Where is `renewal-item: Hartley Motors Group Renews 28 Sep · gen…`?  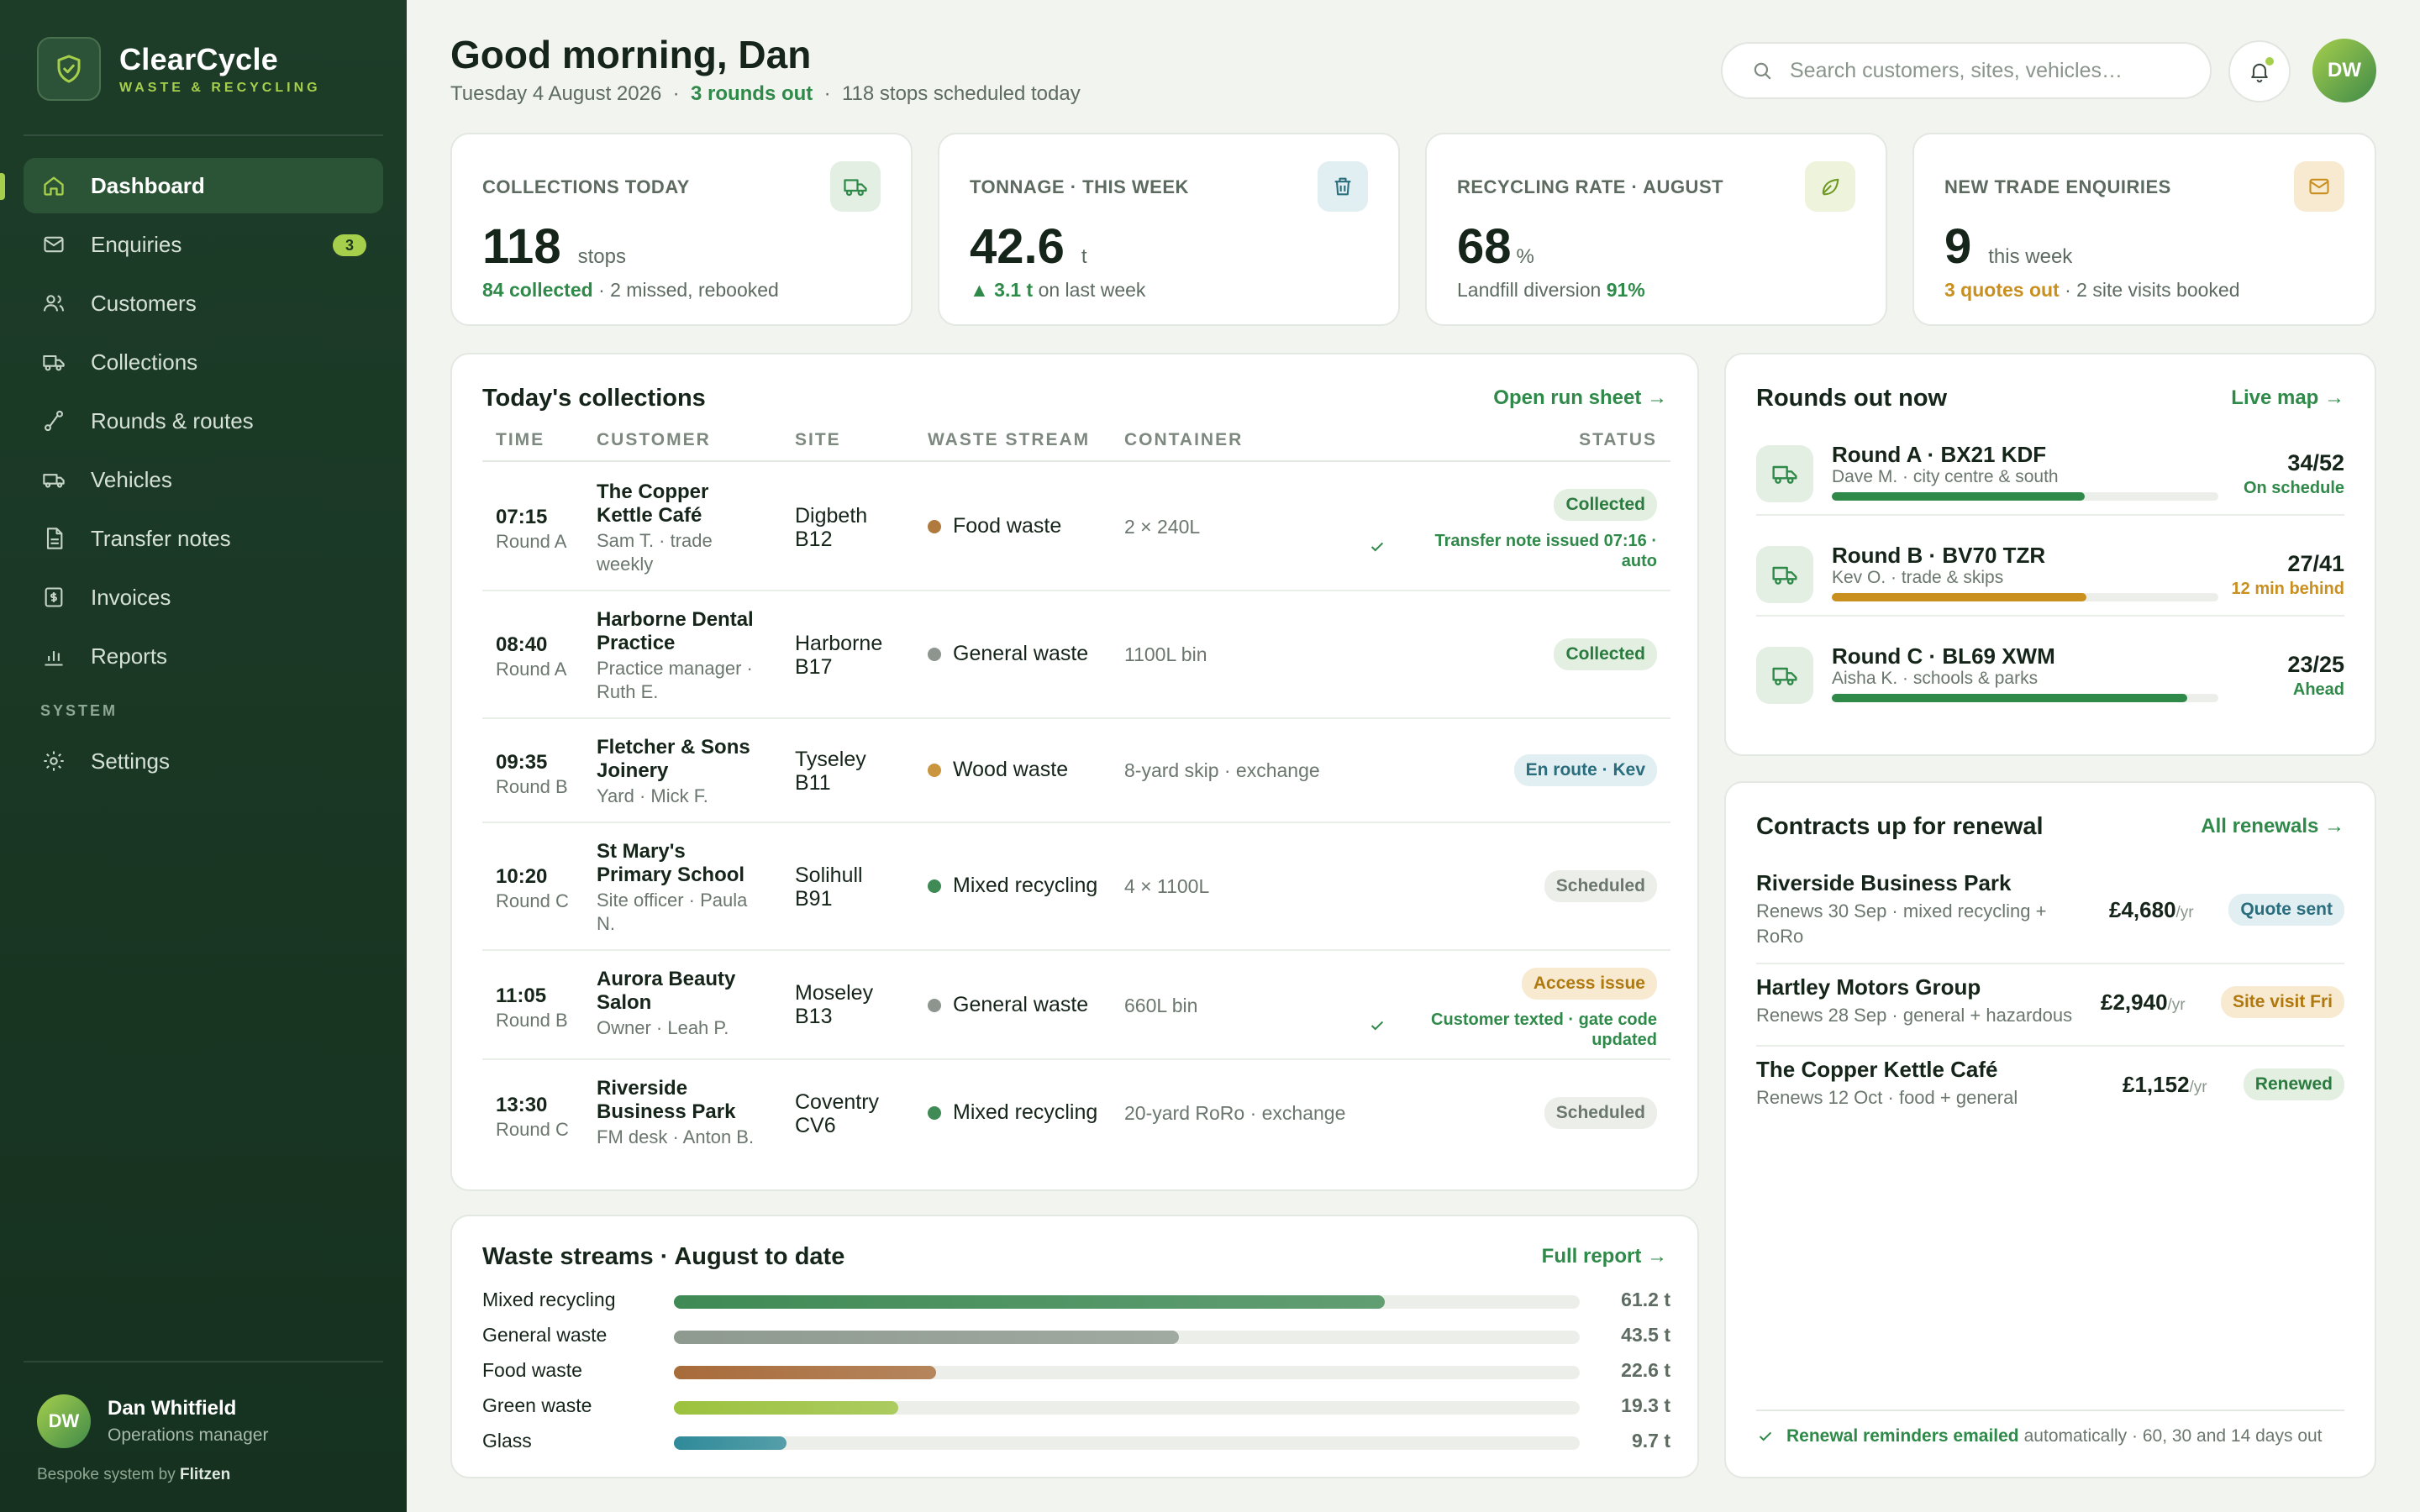
renewal-item: Hartley Motors Group Renews 28 Sep · gen… is located at coordinates (2050, 1005).